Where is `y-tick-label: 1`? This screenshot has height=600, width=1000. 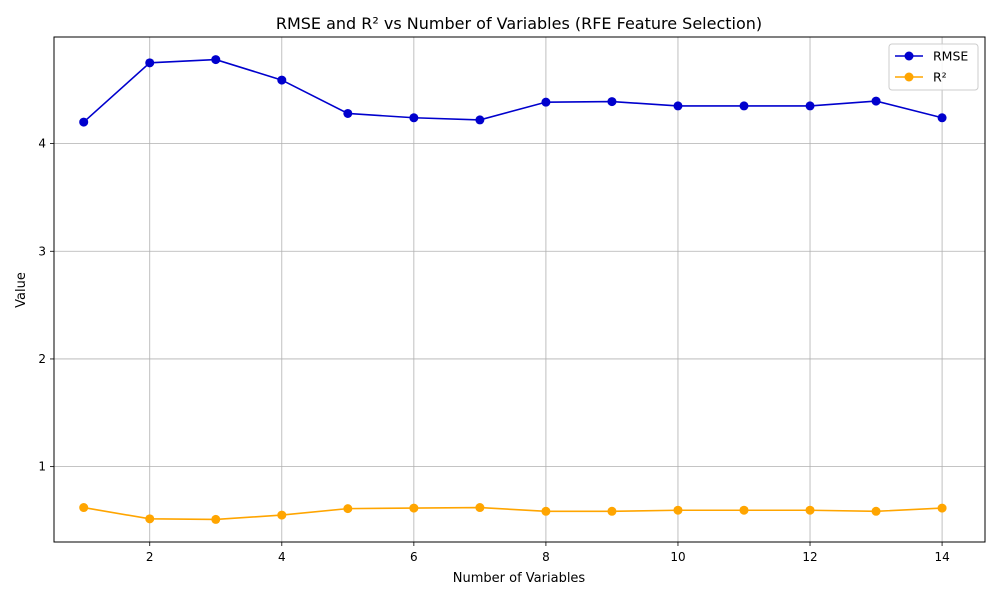 y-tick-label: 1 is located at coordinates (42, 467).